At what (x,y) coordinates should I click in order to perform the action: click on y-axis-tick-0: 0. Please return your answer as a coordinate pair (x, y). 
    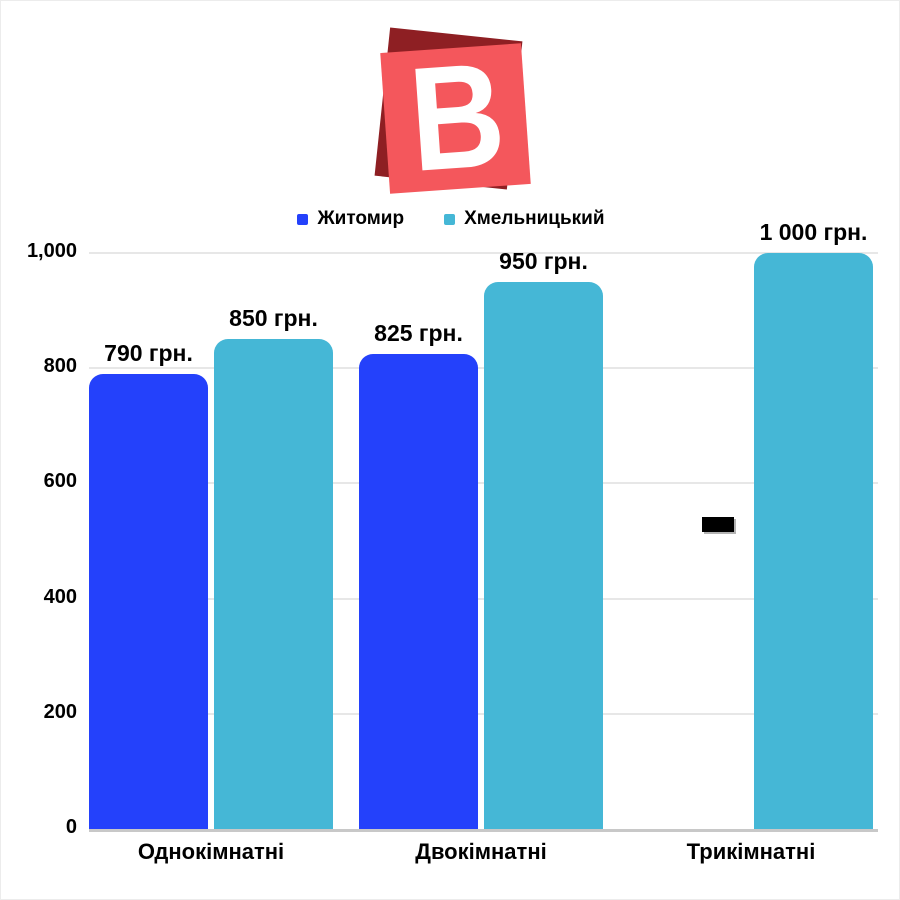
    Looking at the image, I should click on (71, 827).